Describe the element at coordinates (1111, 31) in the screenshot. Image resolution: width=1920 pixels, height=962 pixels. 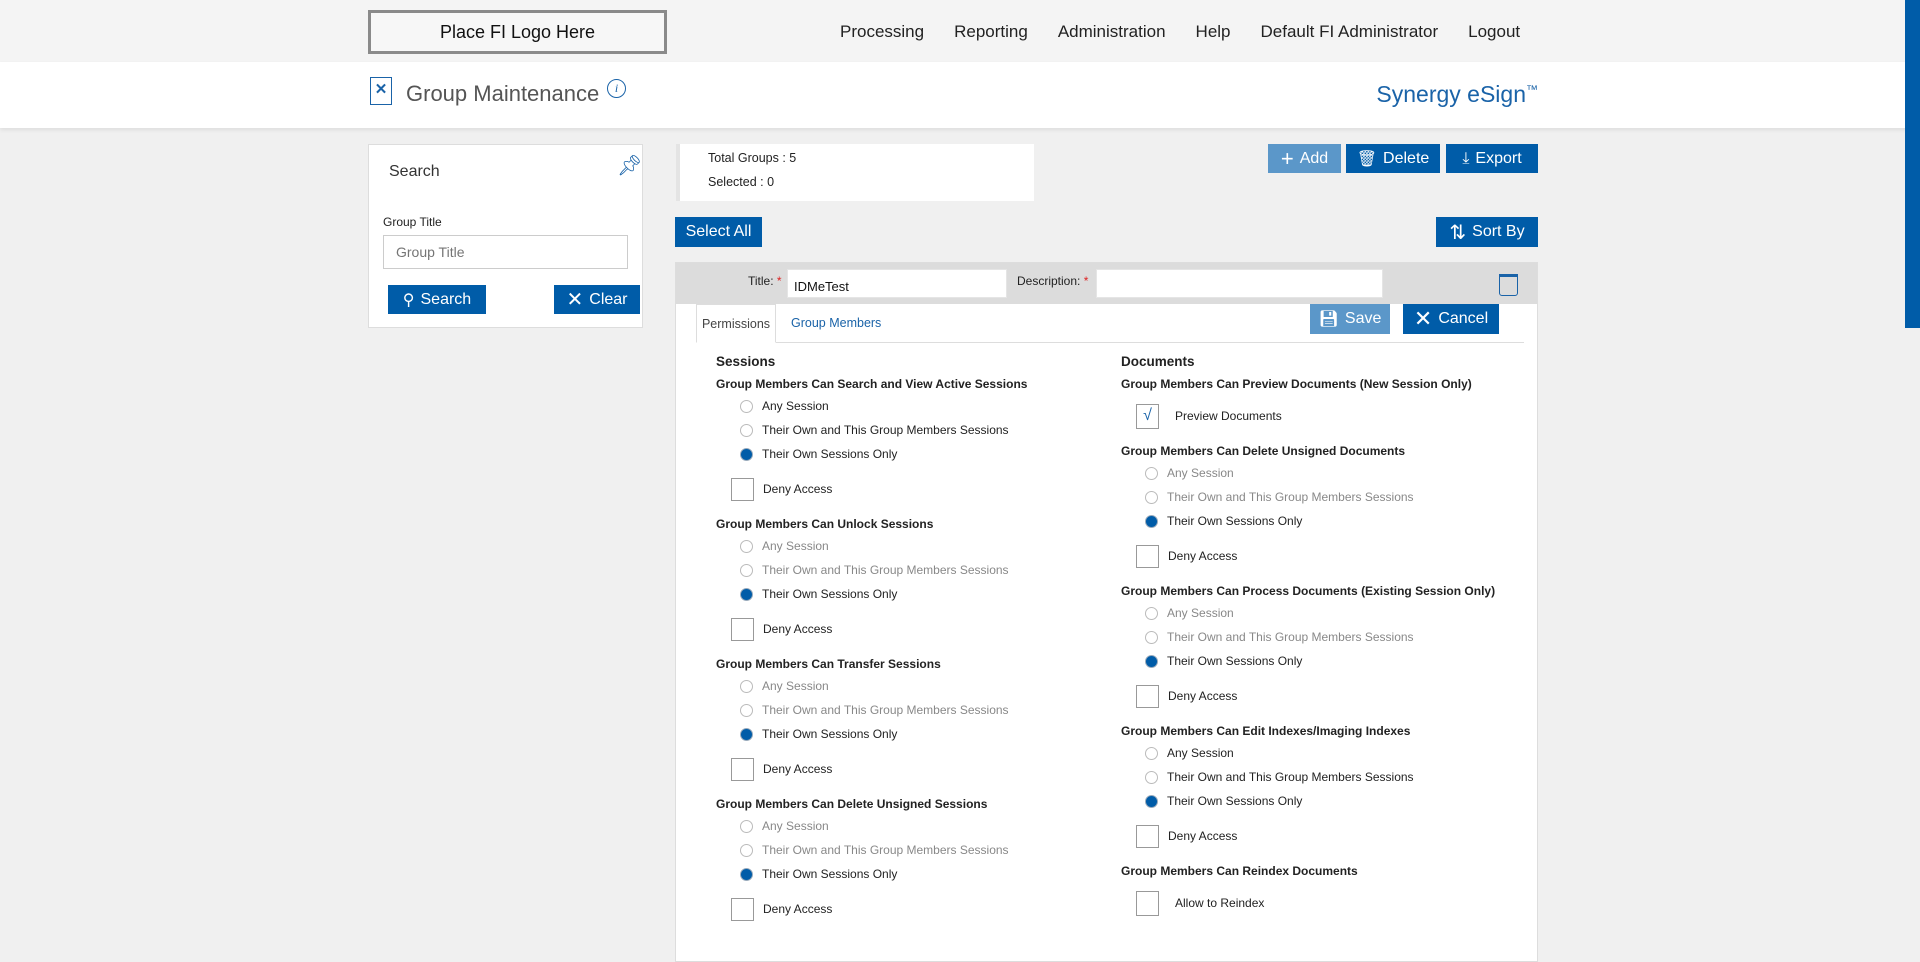
I see `nav-administration: Administration` at that location.